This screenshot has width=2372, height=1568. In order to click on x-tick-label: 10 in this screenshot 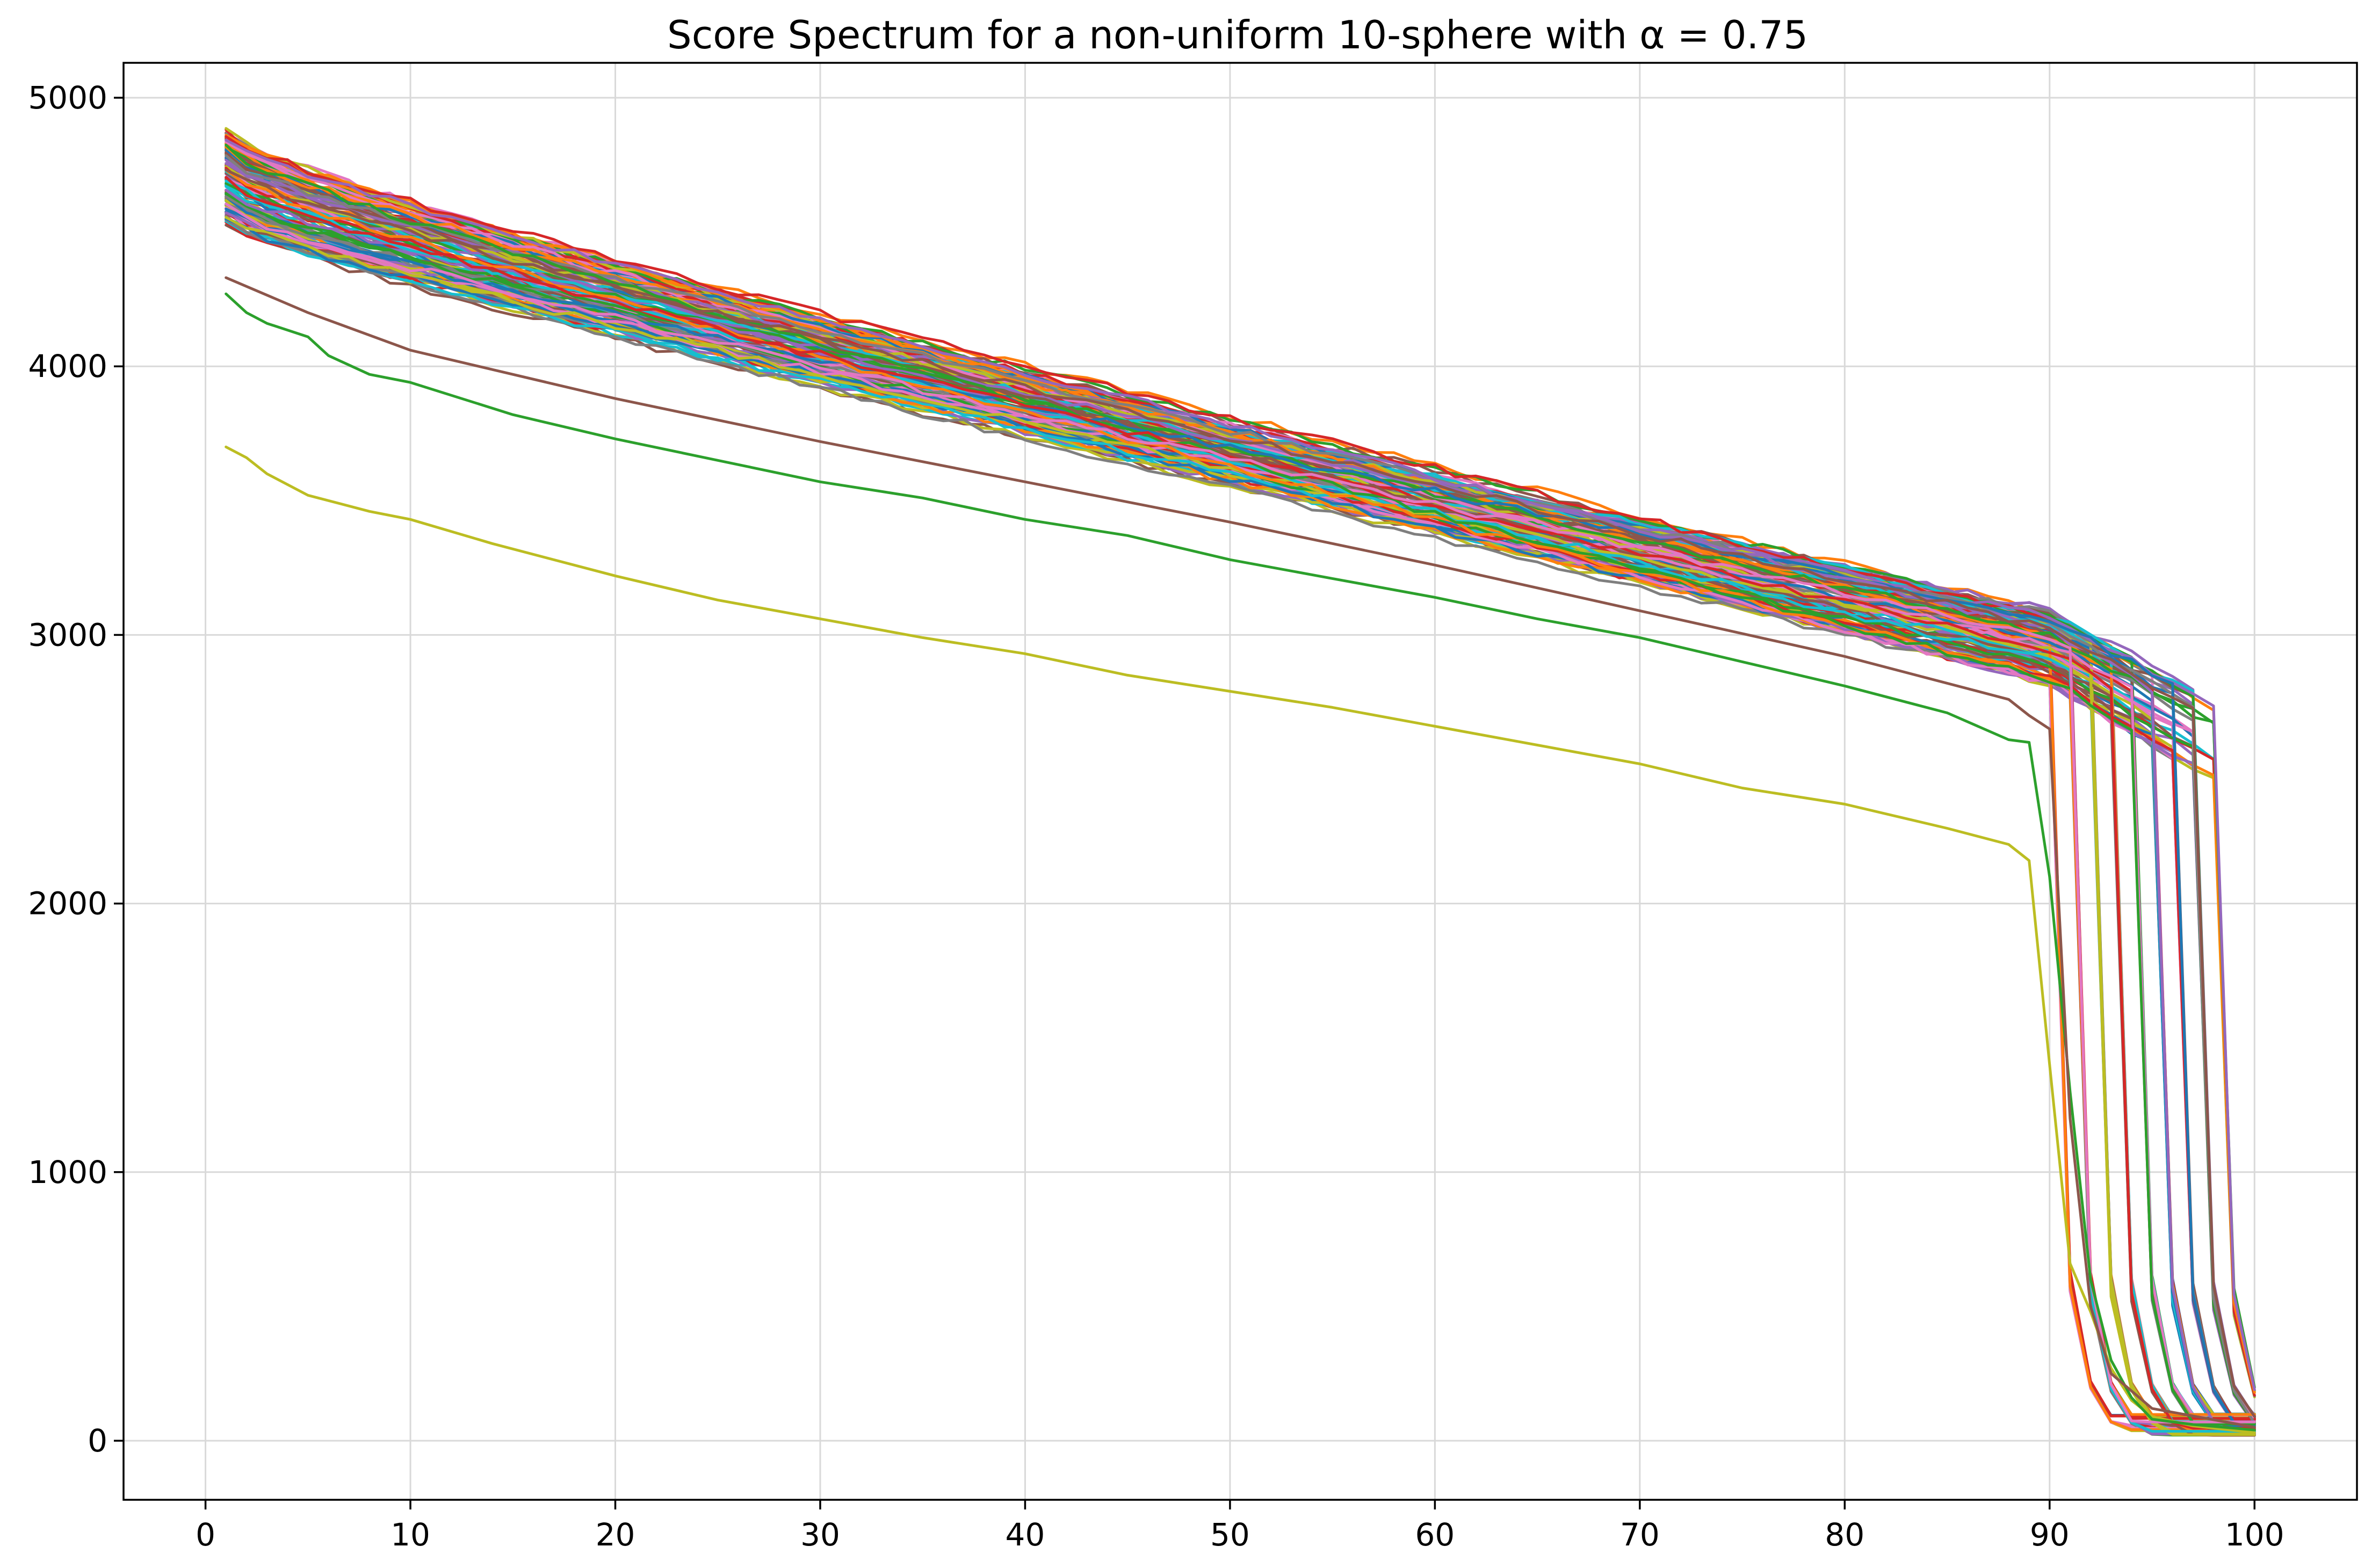, I will do `click(410, 1534)`.